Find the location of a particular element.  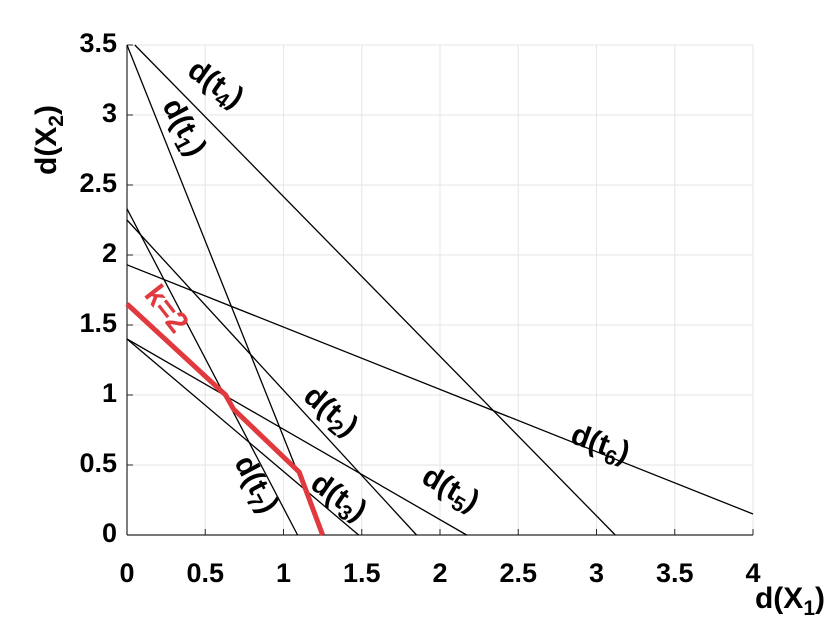

y-axis-label: d(X2) is located at coordinates (49, 140).